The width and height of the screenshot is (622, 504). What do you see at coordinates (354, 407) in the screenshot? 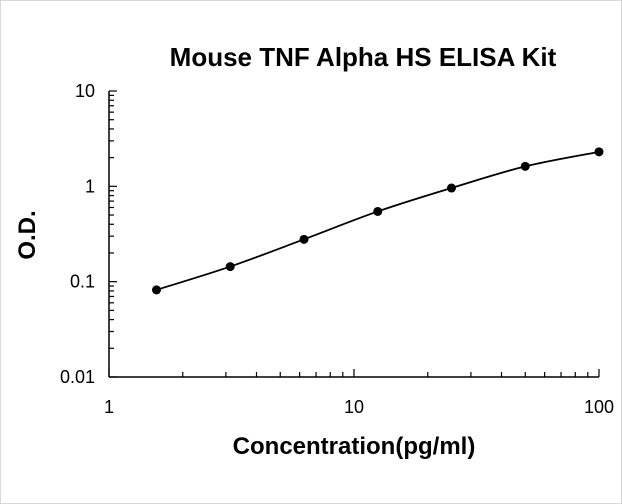
I see `x-tick-label: 10` at bounding box center [354, 407].